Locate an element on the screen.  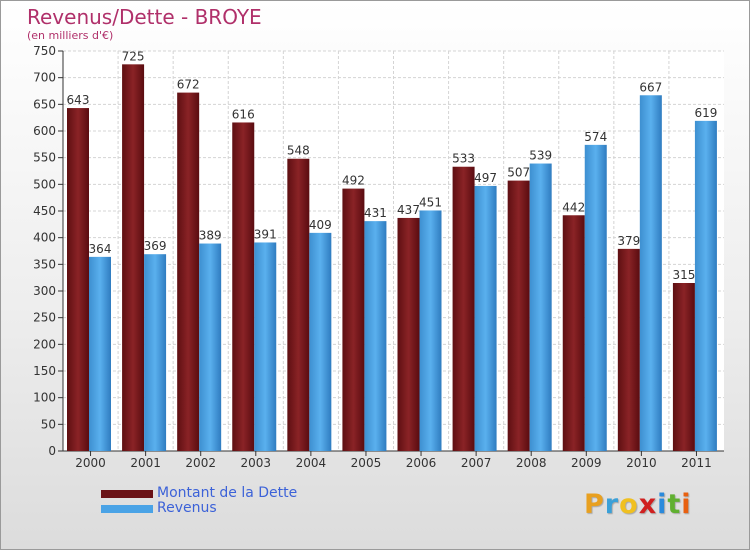
value-label-revenus: 391 is located at coordinates (265, 234).